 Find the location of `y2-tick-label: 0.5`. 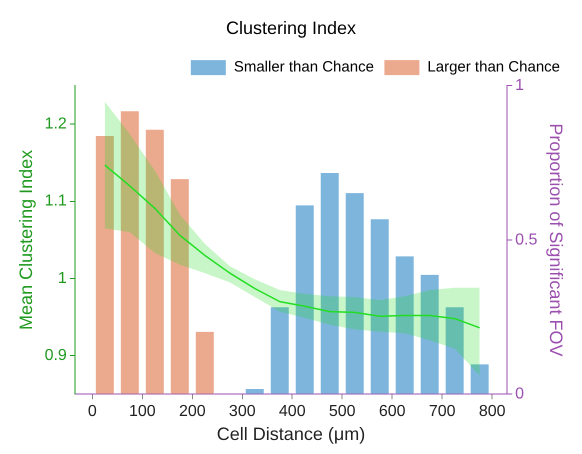

y2-tick-label: 0.5 is located at coordinates (526, 239).